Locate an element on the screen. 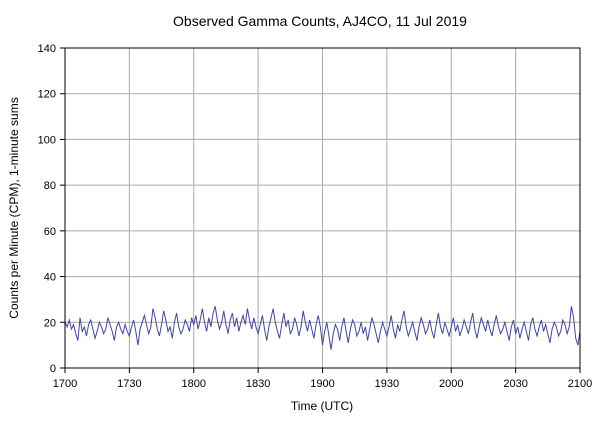 Image resolution: width=600 pixels, height=428 pixels. data-series is located at coordinates (322, 328).